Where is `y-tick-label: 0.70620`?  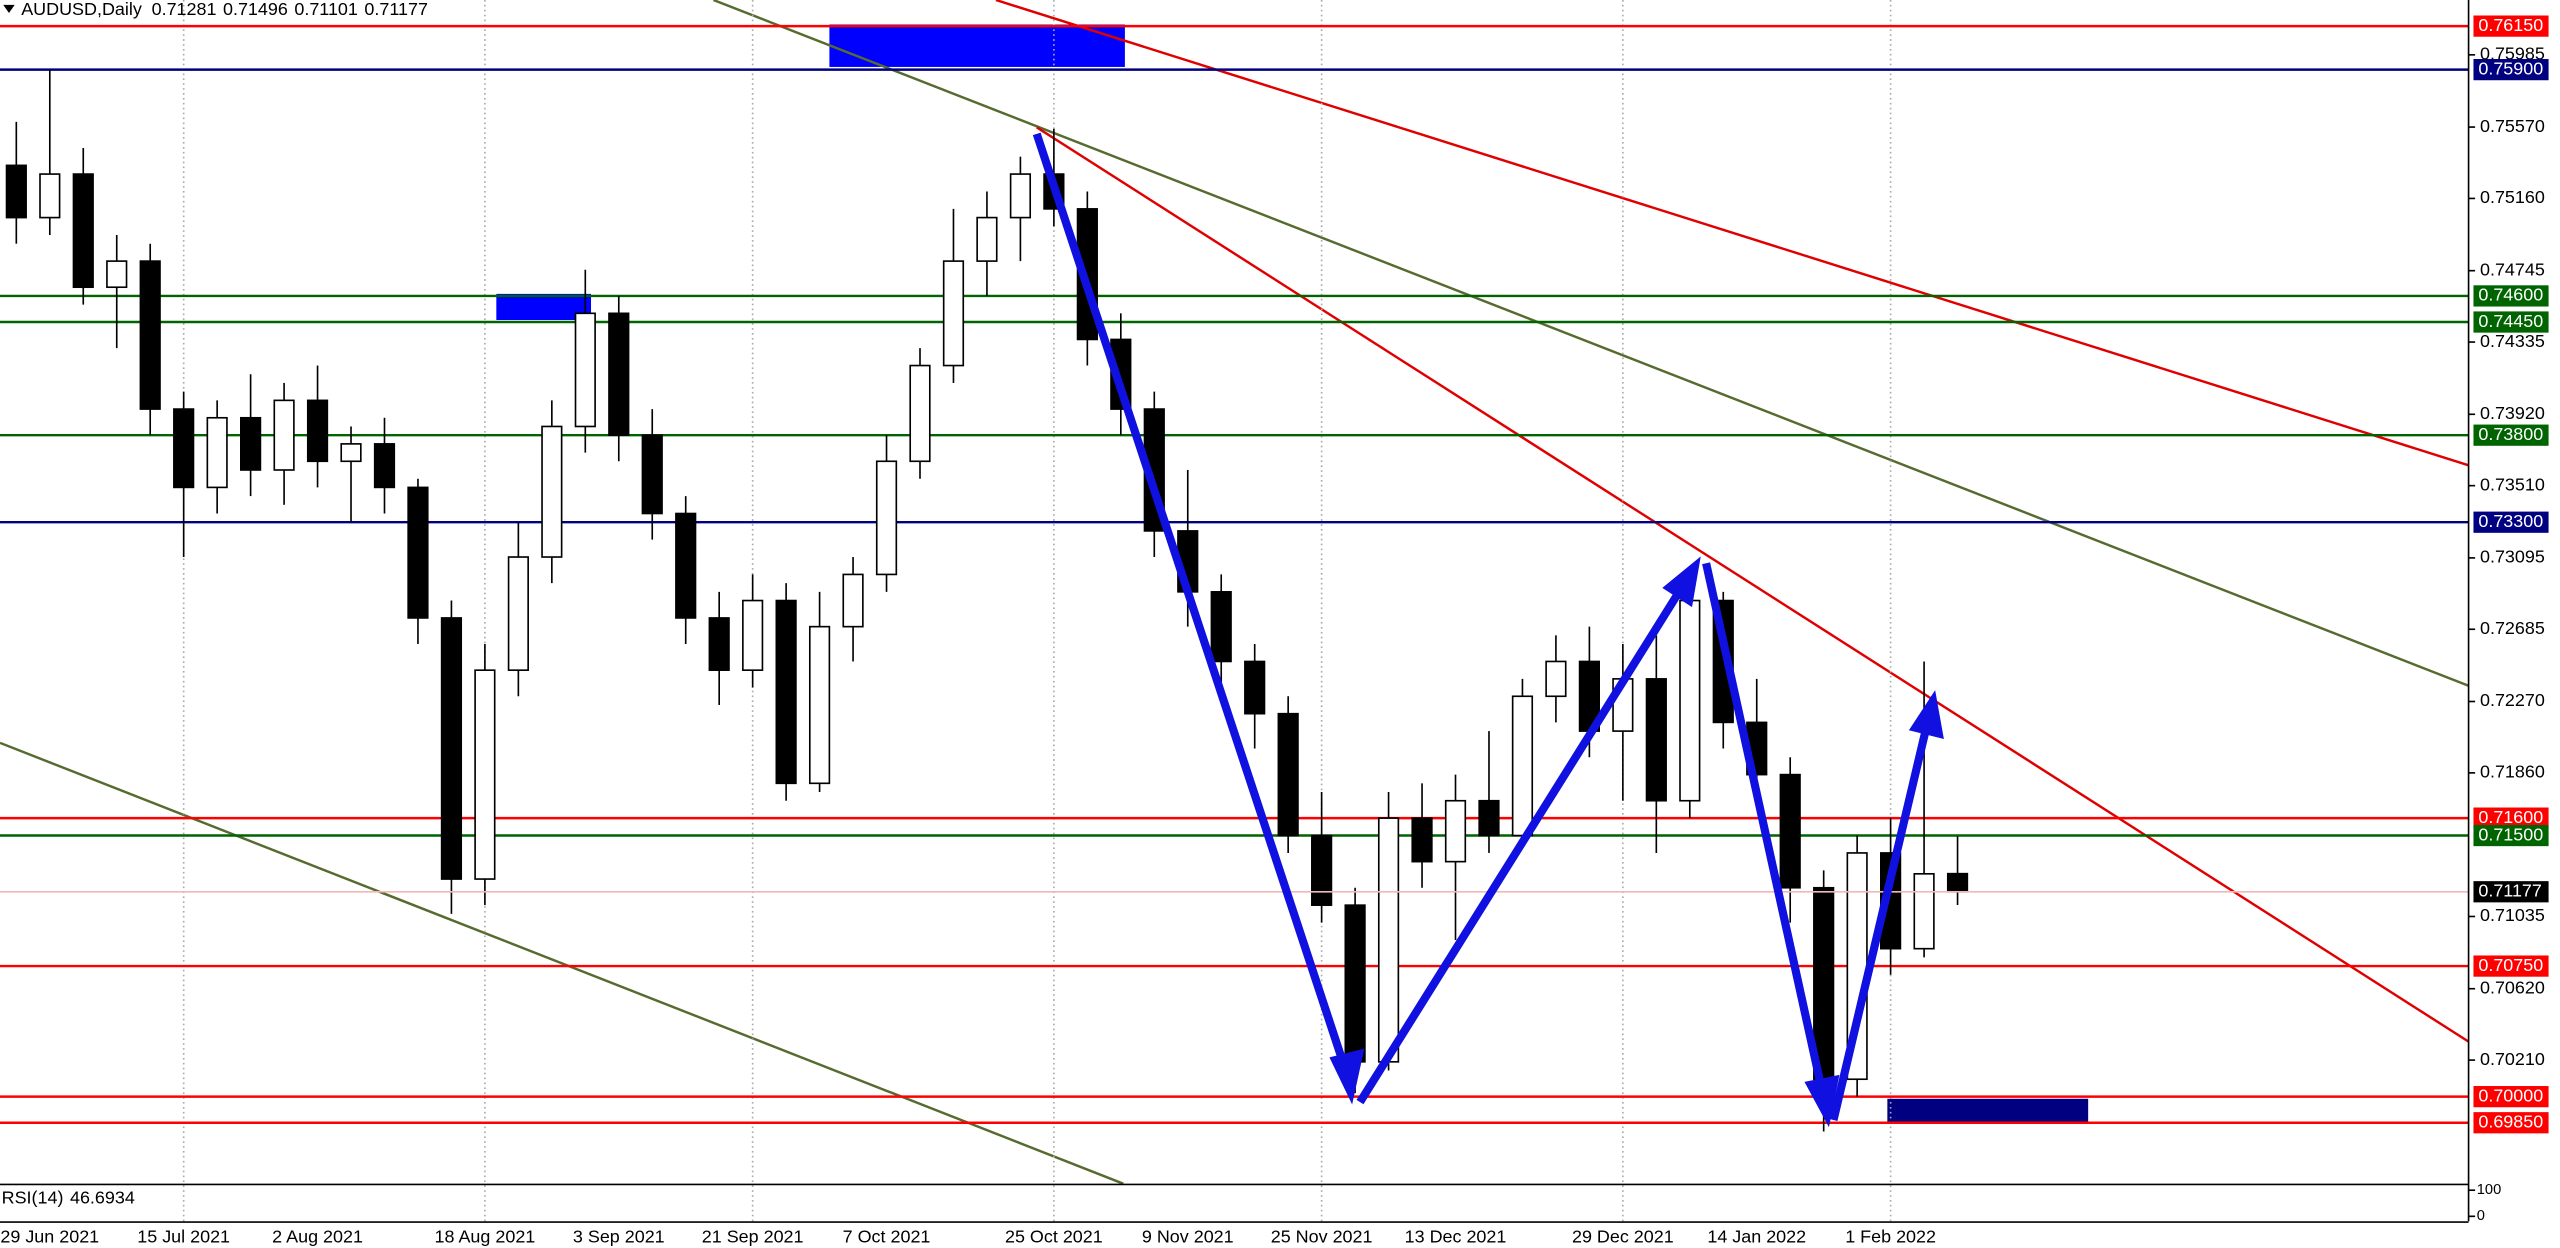 y-tick-label: 0.70620 is located at coordinates (2512, 987).